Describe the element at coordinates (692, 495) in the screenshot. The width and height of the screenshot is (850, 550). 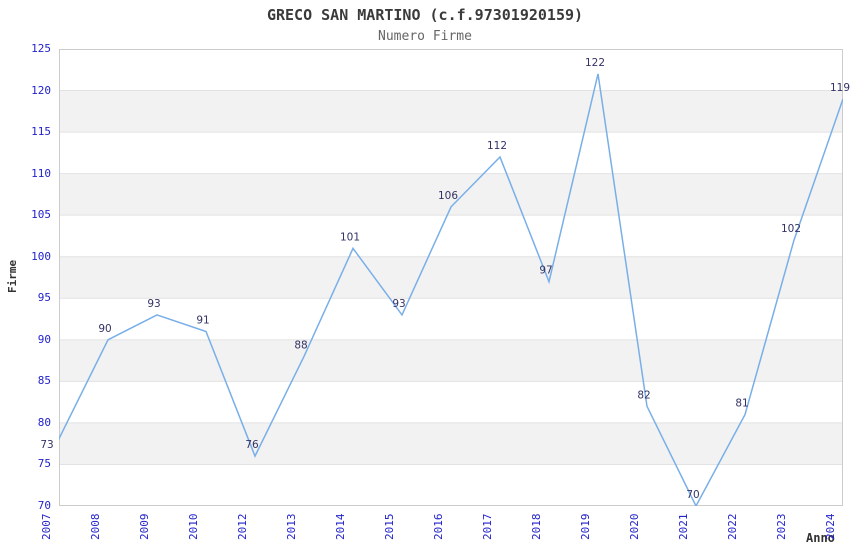
I see `data-label: 70` at that location.